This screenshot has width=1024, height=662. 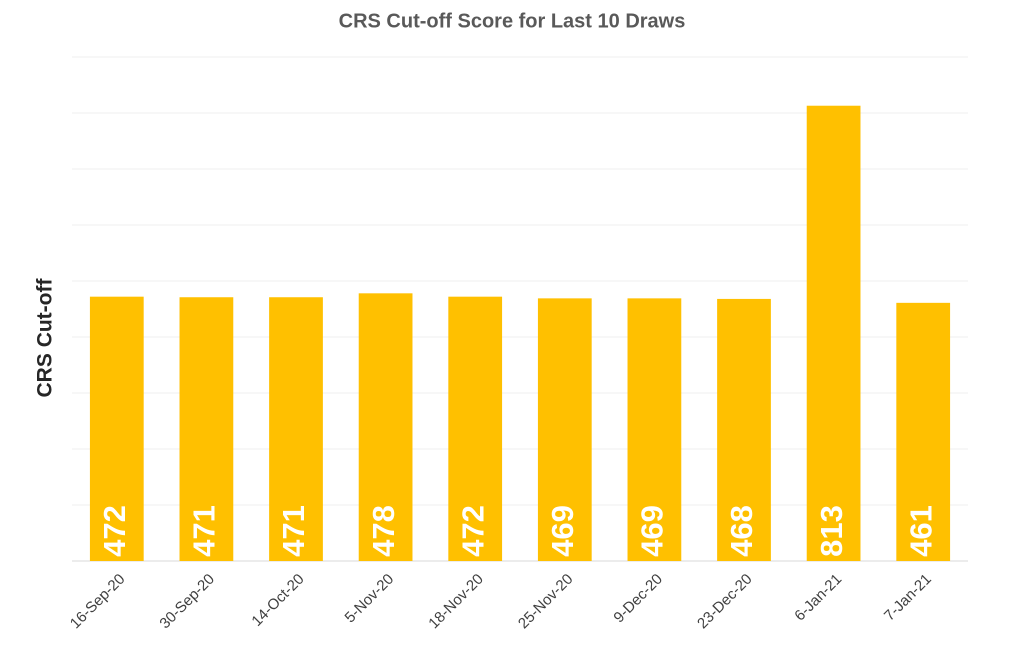 What do you see at coordinates (456, 602) in the screenshot?
I see `x-tick-label: 18-Nov-20` at bounding box center [456, 602].